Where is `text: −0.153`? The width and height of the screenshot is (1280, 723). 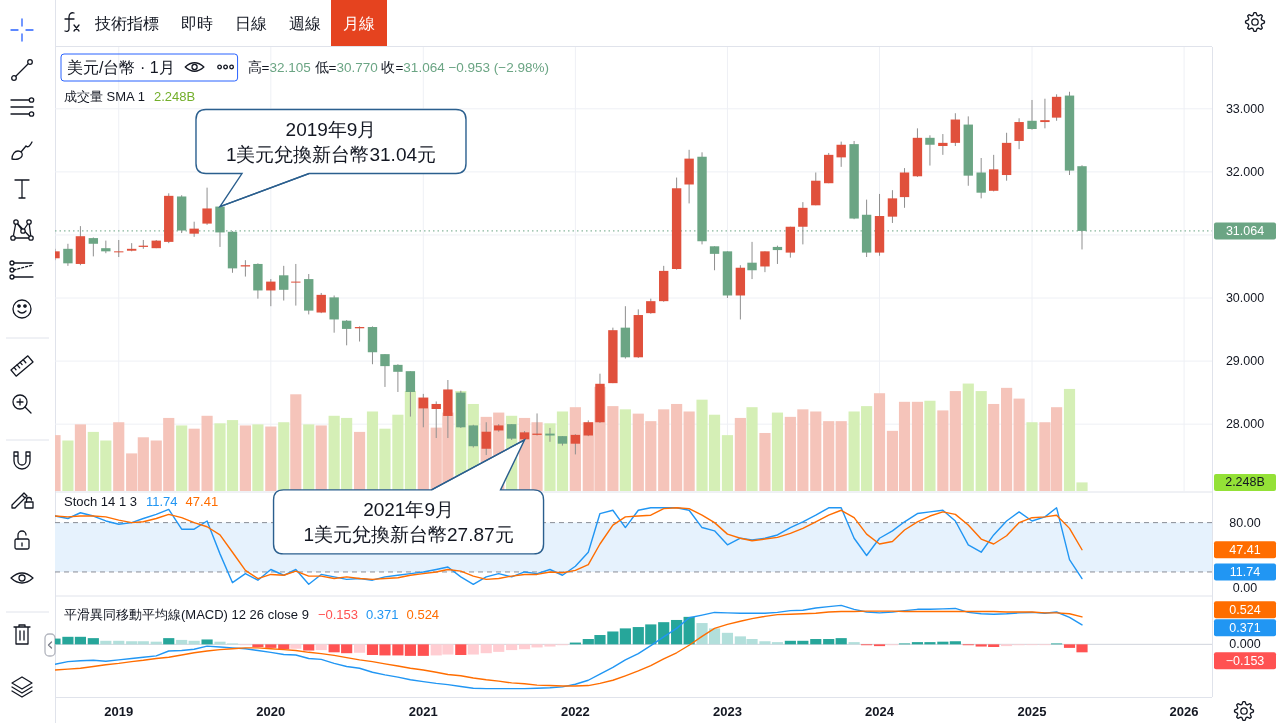 text: −0.153 is located at coordinates (1245, 660).